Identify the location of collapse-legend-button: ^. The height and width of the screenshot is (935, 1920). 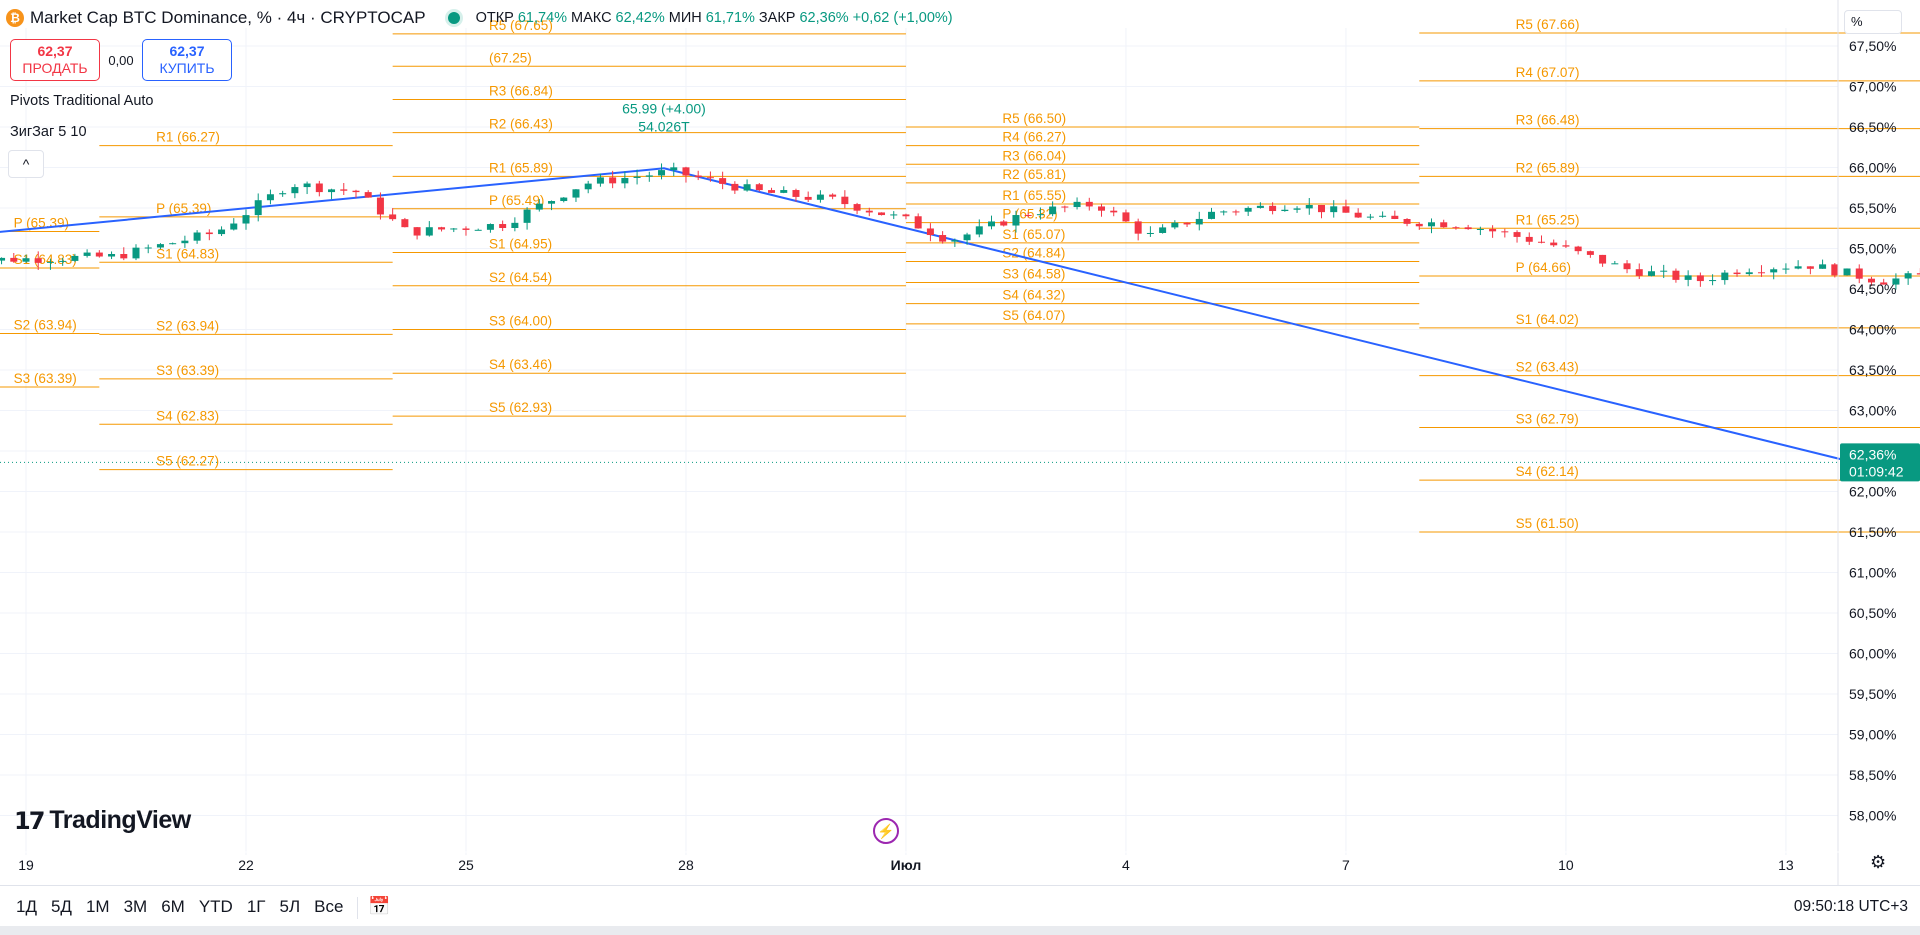
(26, 164).